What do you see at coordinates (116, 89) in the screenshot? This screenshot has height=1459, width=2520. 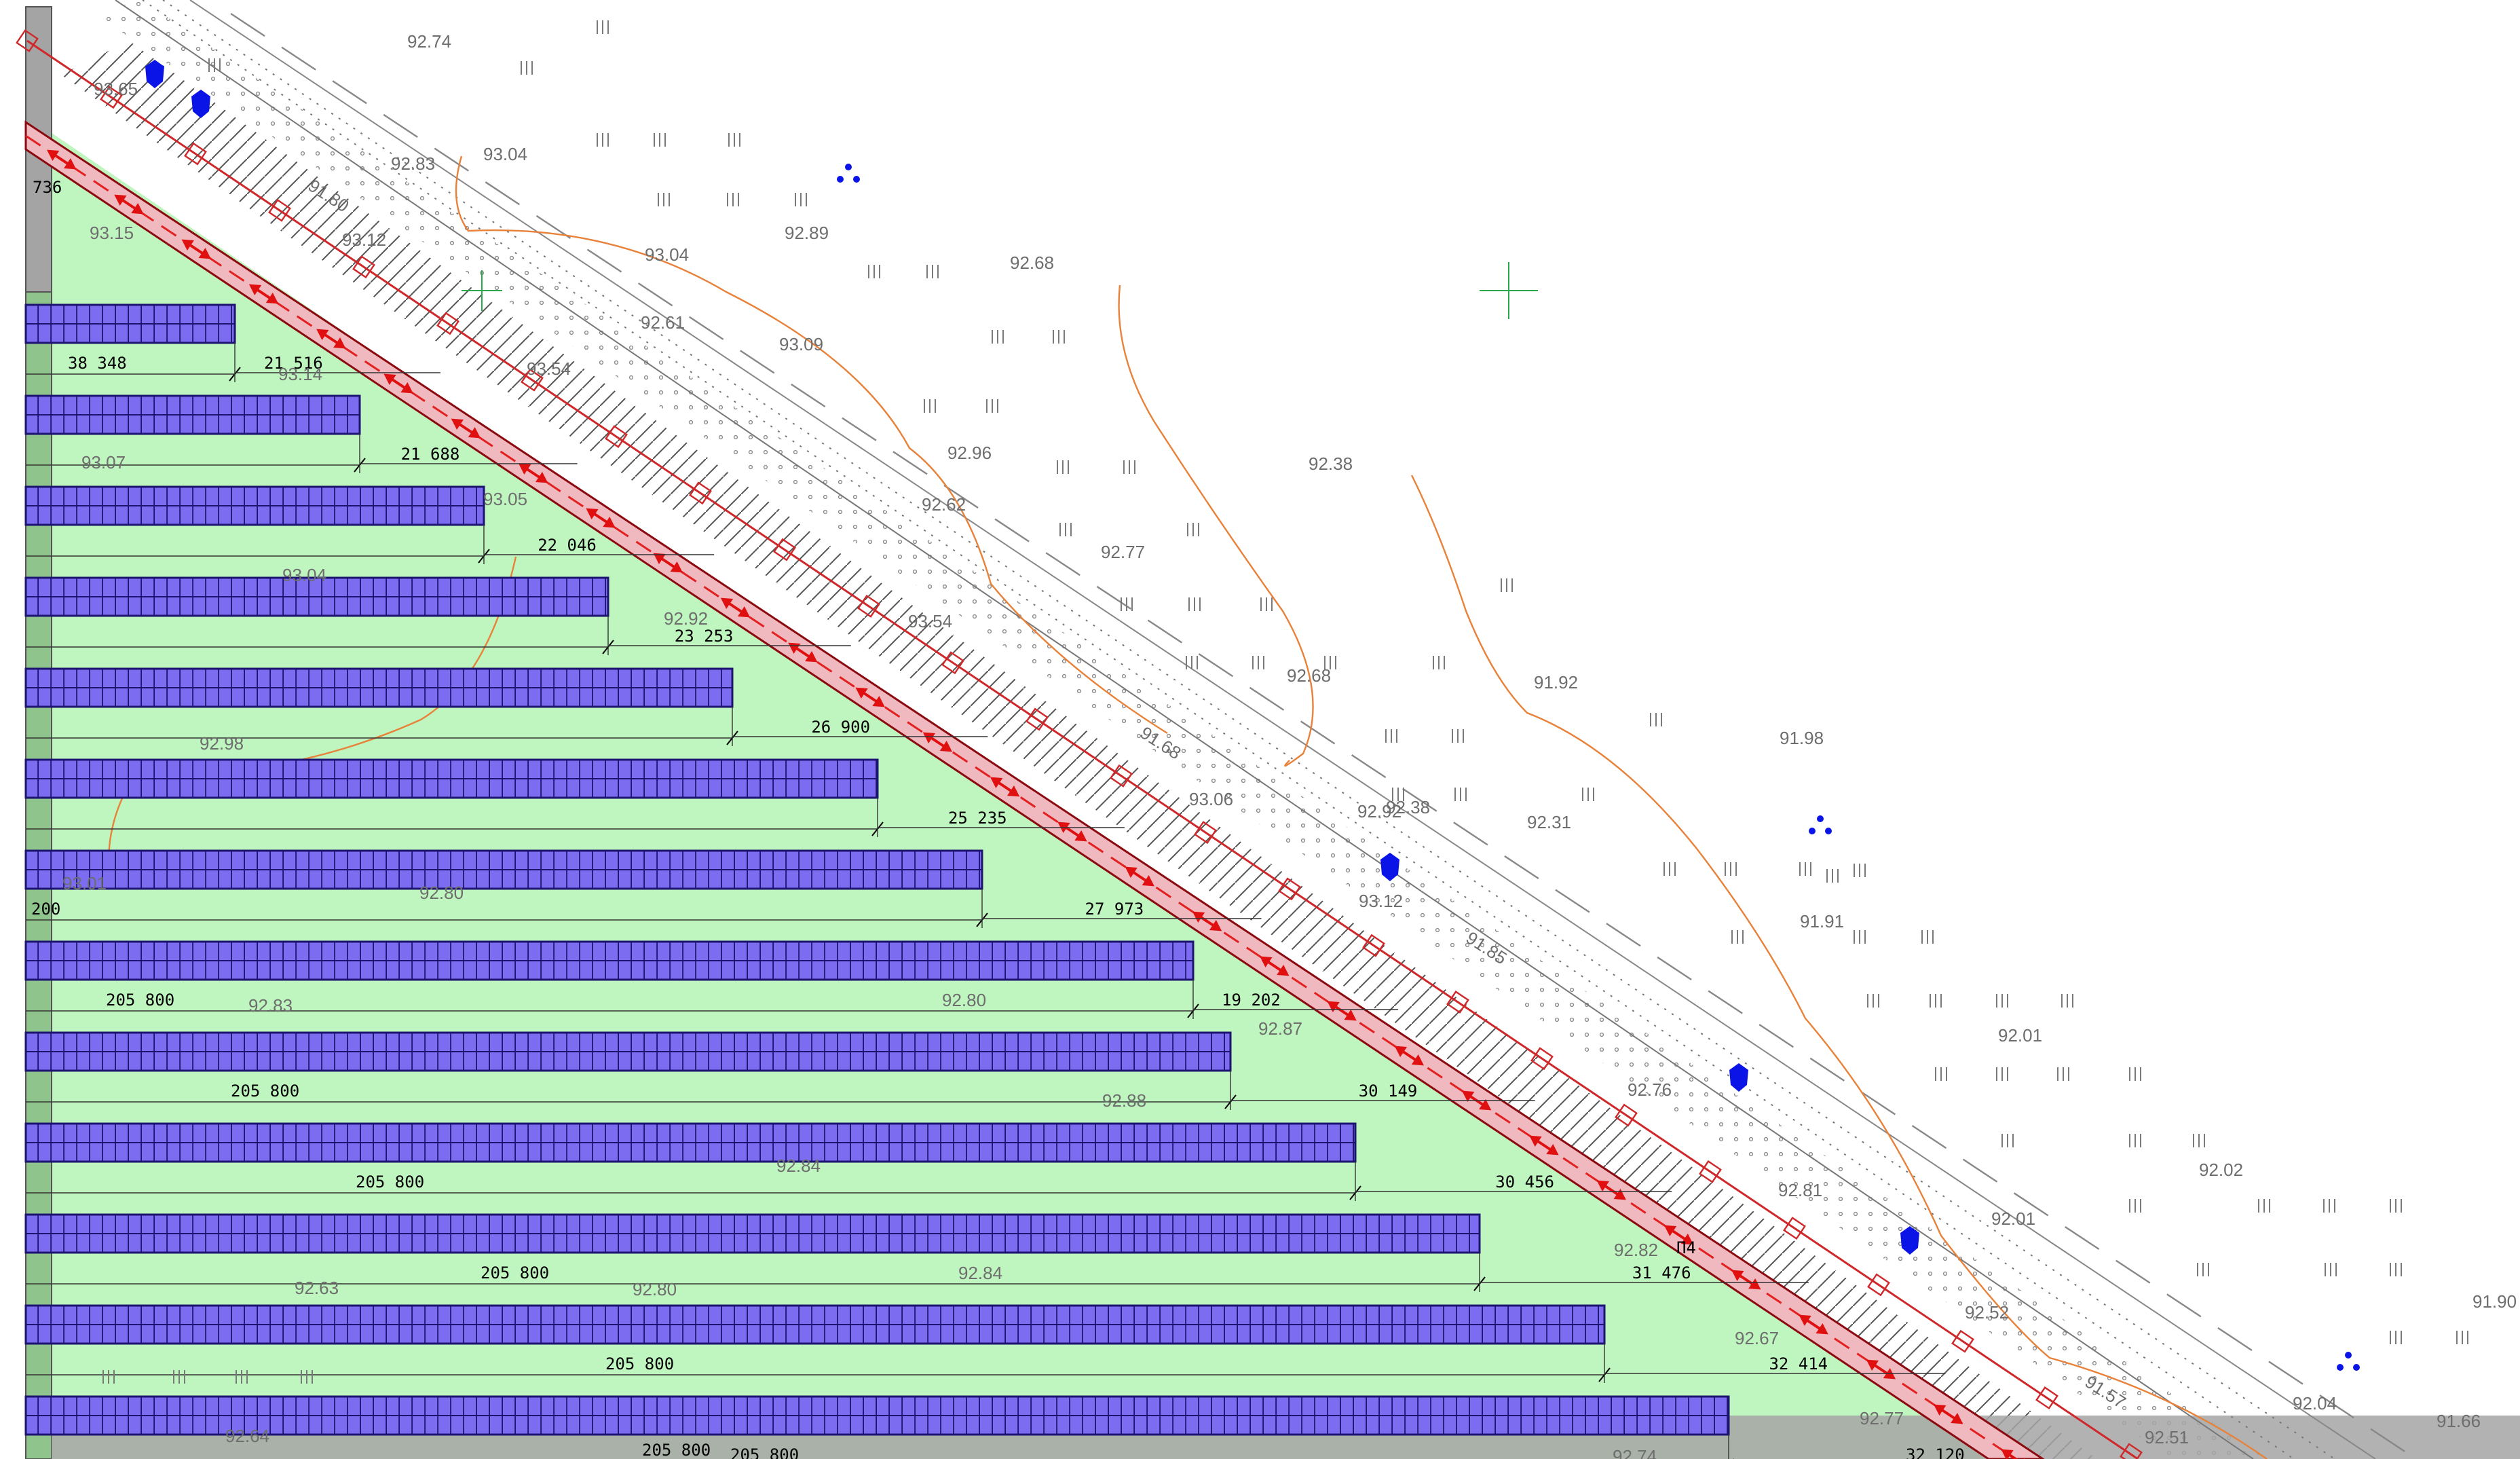 I see `elevation-label: 93.65` at bounding box center [116, 89].